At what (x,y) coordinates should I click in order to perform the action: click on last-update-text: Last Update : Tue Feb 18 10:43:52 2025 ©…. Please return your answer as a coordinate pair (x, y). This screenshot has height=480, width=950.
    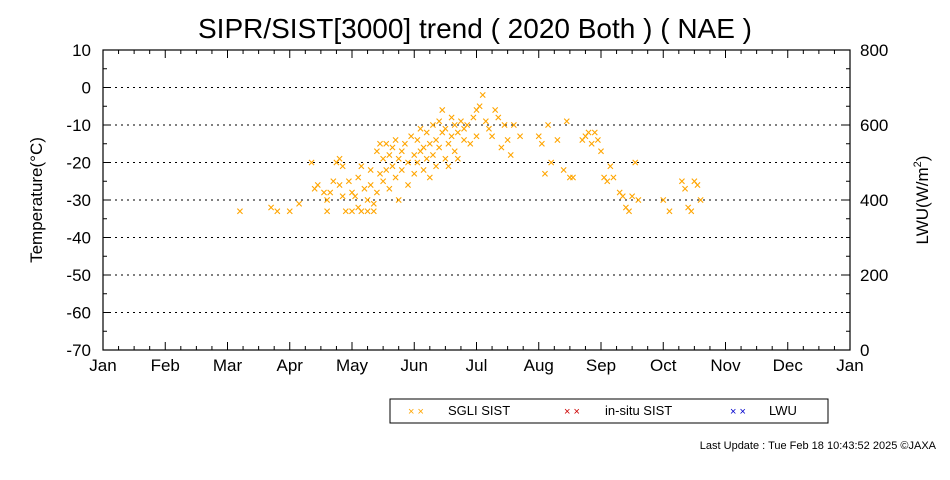
    Looking at the image, I should click on (818, 446).